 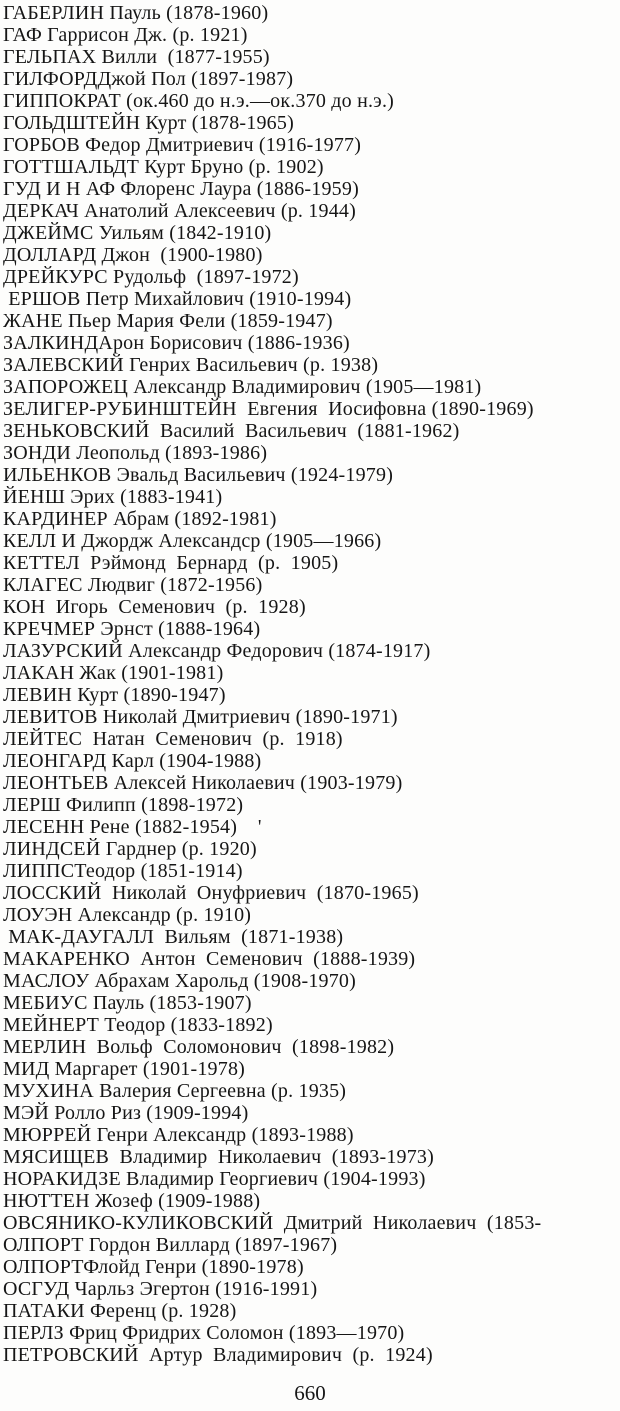 What do you see at coordinates (173, 937) in the screenshot?
I see `index-entry: МАК-ДАУГАЛЛ Вильям (1871-1938)` at bounding box center [173, 937].